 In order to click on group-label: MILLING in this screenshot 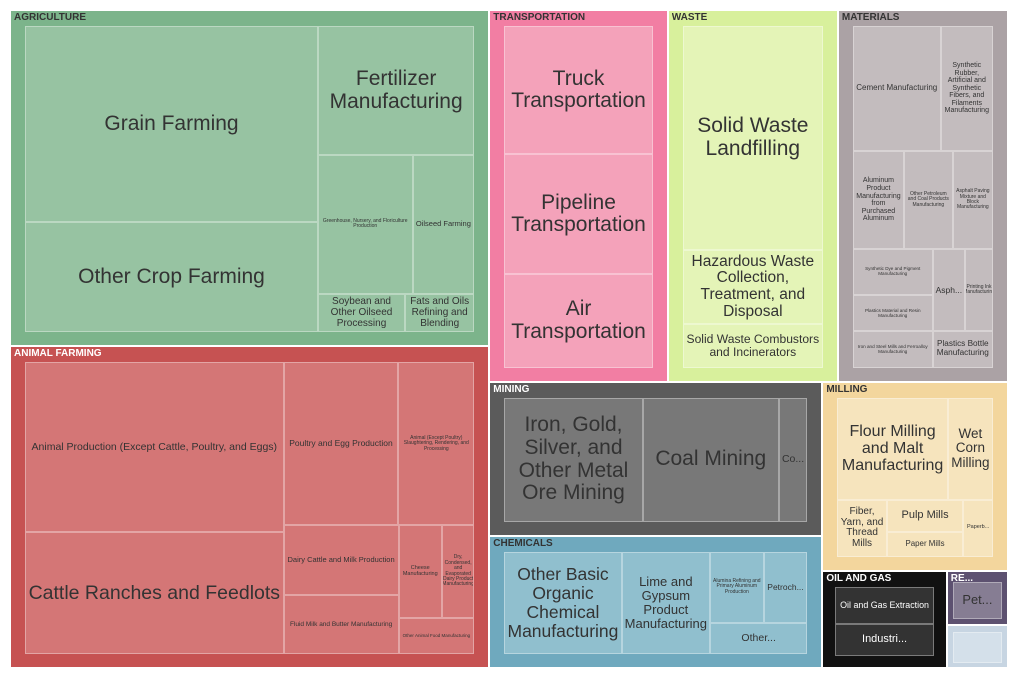, I will do `click(847, 389)`.